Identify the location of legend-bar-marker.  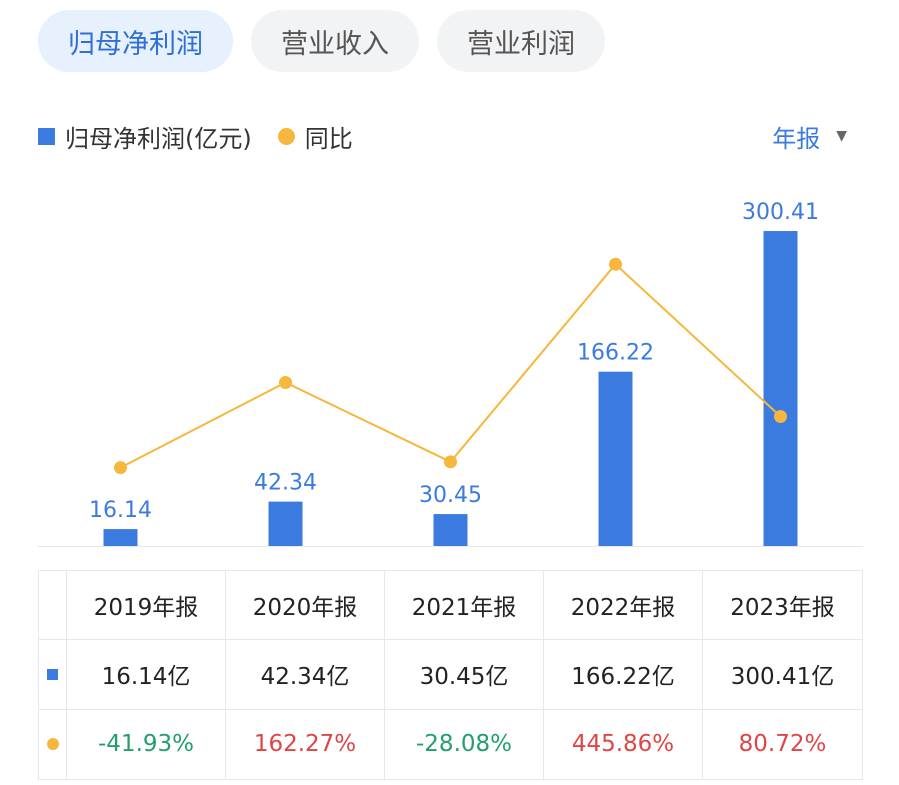
(46, 136).